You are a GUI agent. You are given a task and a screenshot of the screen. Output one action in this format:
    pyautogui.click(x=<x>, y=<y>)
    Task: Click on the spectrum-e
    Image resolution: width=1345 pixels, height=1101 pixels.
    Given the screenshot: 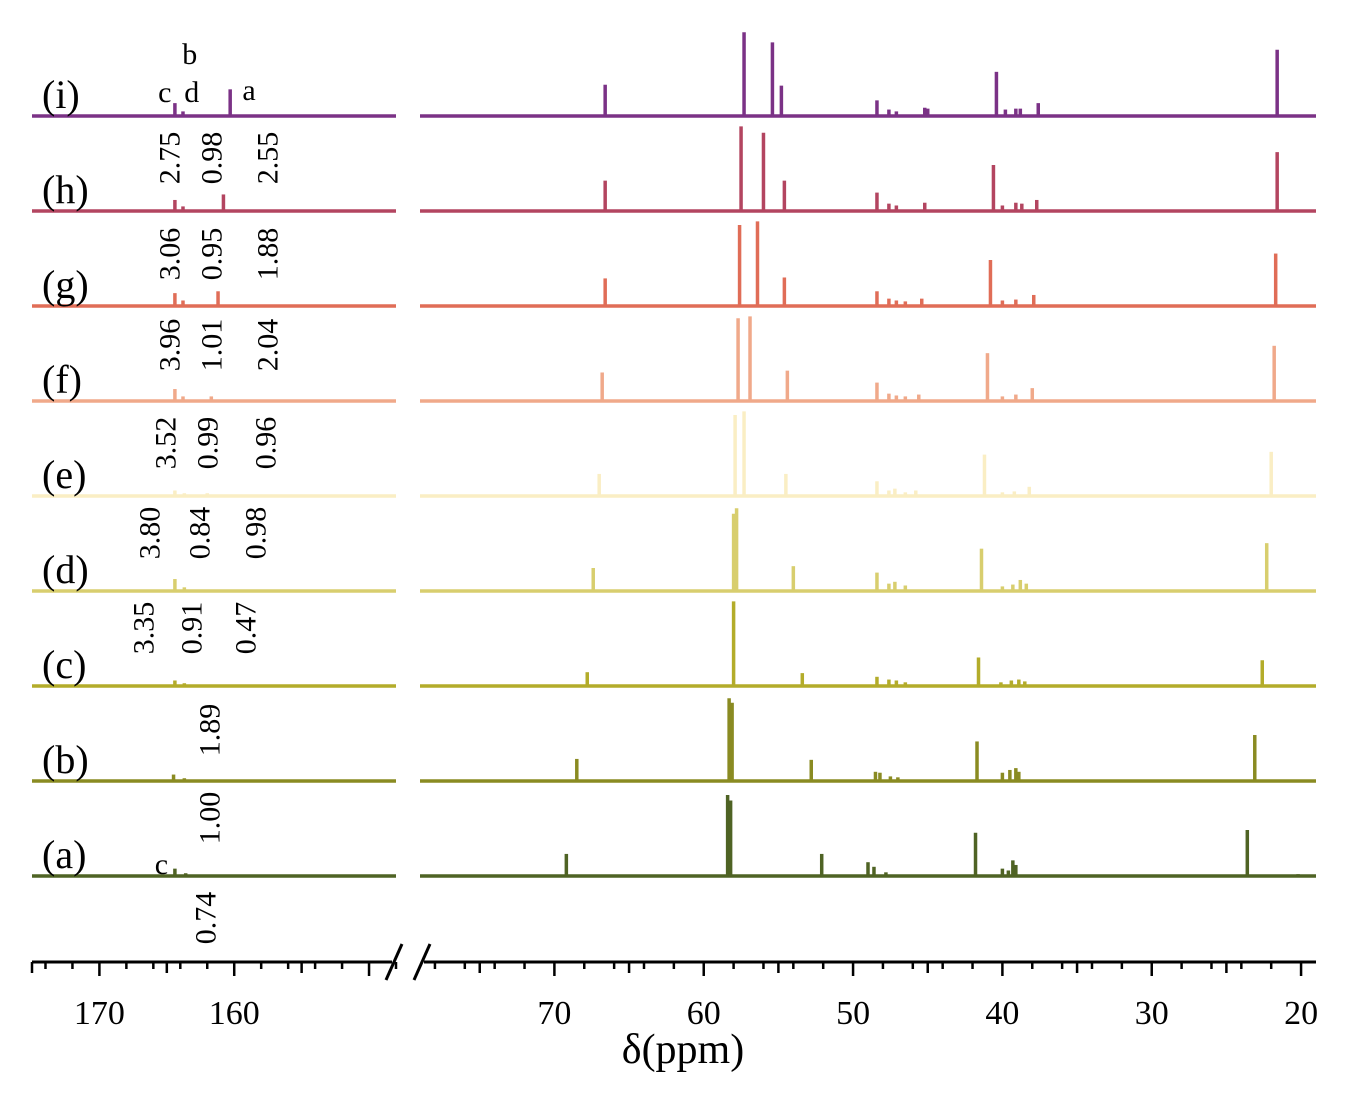 What is the action you would take?
    pyautogui.click(x=674, y=454)
    